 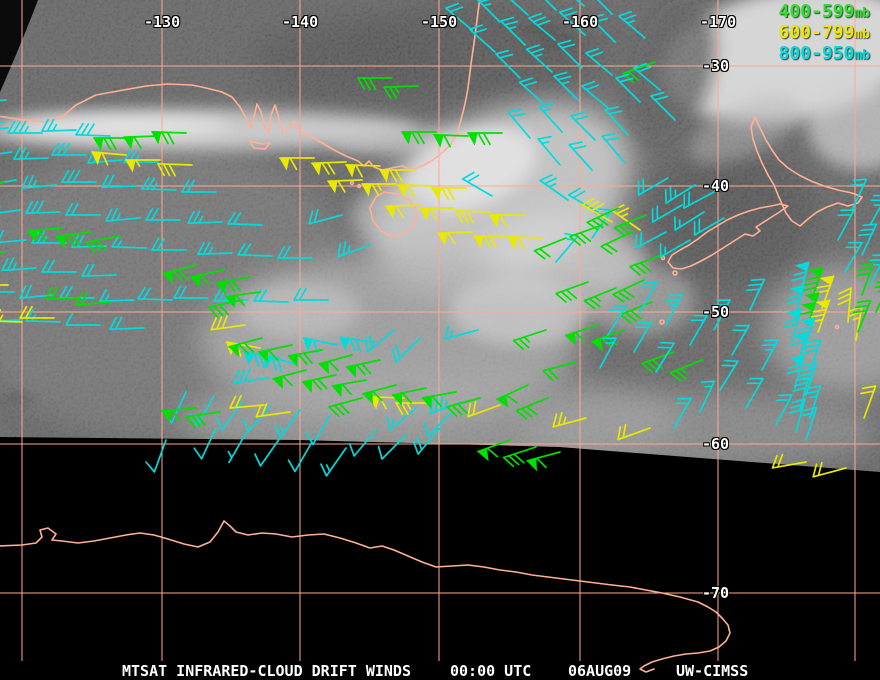 What do you see at coordinates (439, 22) in the screenshot?
I see `longitude-label: -150` at bounding box center [439, 22].